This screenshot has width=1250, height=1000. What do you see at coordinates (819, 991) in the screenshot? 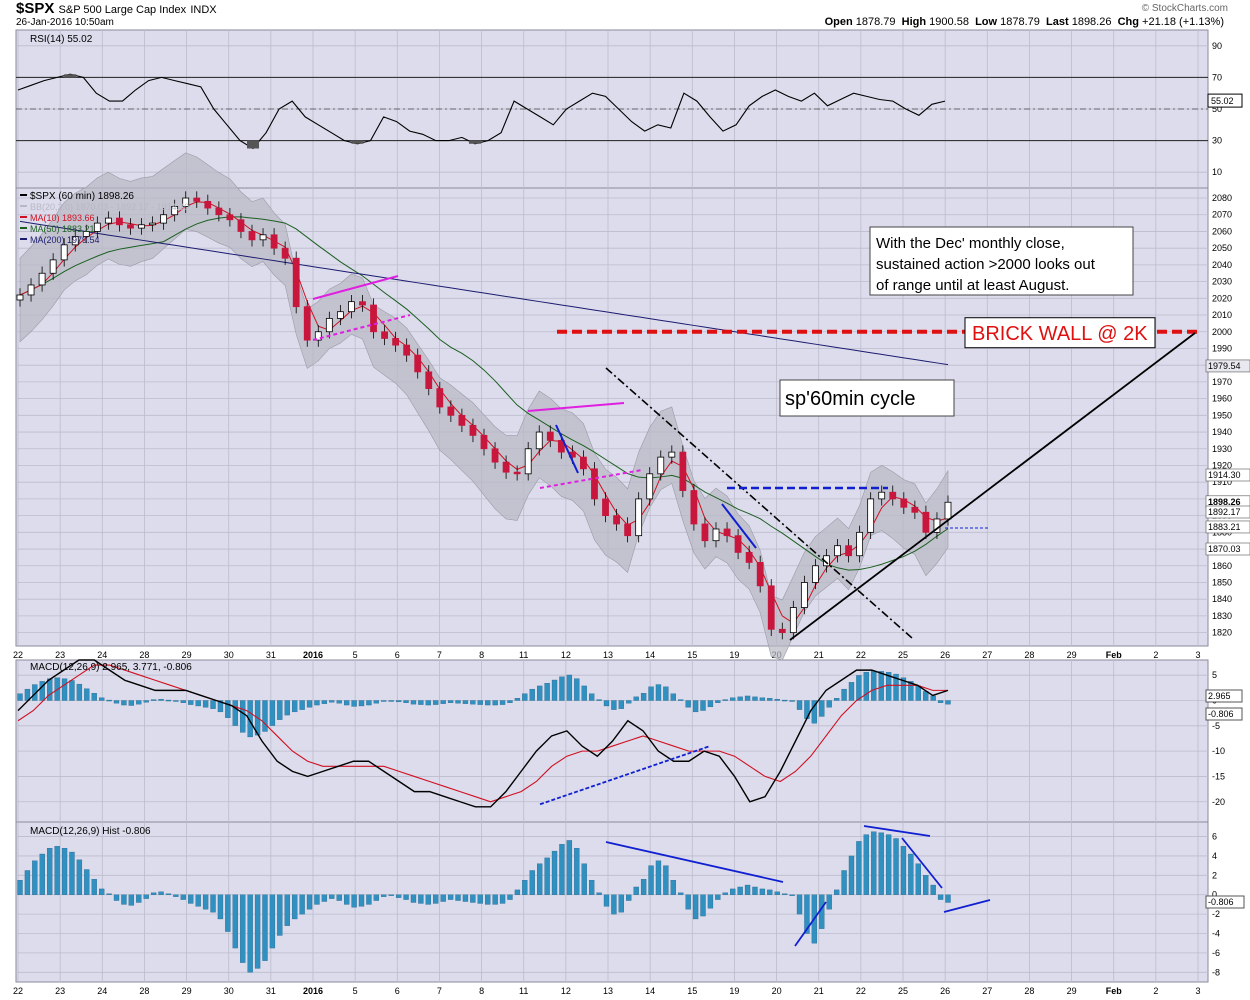
I see `x-tick-label: 21` at bounding box center [819, 991].